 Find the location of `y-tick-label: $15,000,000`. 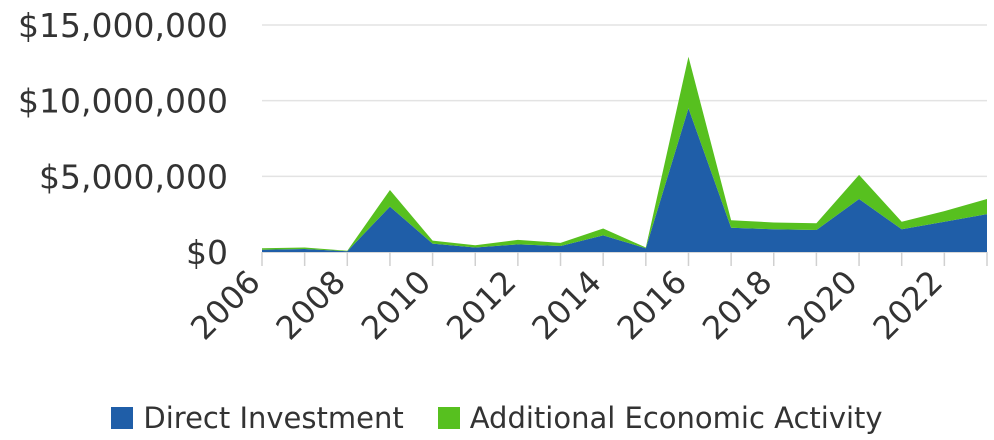

y-tick-label: $15,000,000 is located at coordinates (123, 25).